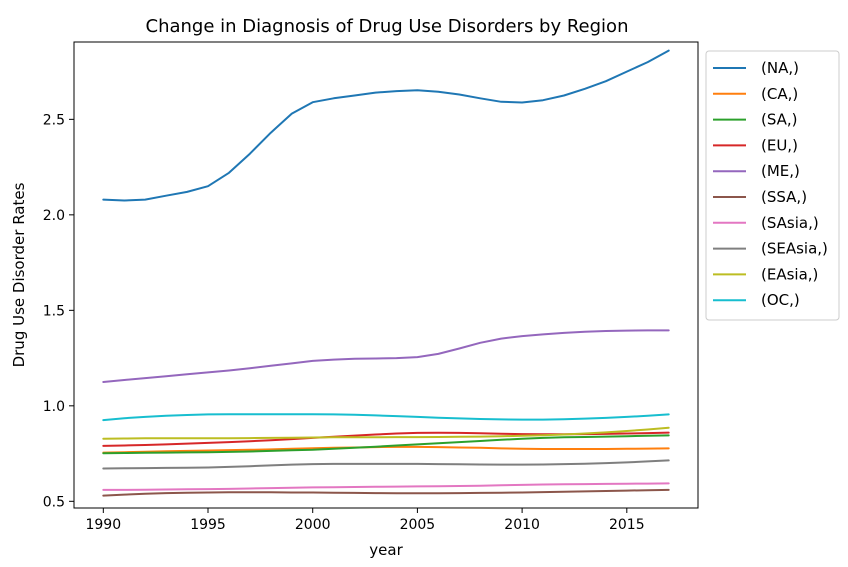 This screenshot has height=567, width=848. Describe the element at coordinates (386, 464) in the screenshot. I see `series-line-seasia` at that location.